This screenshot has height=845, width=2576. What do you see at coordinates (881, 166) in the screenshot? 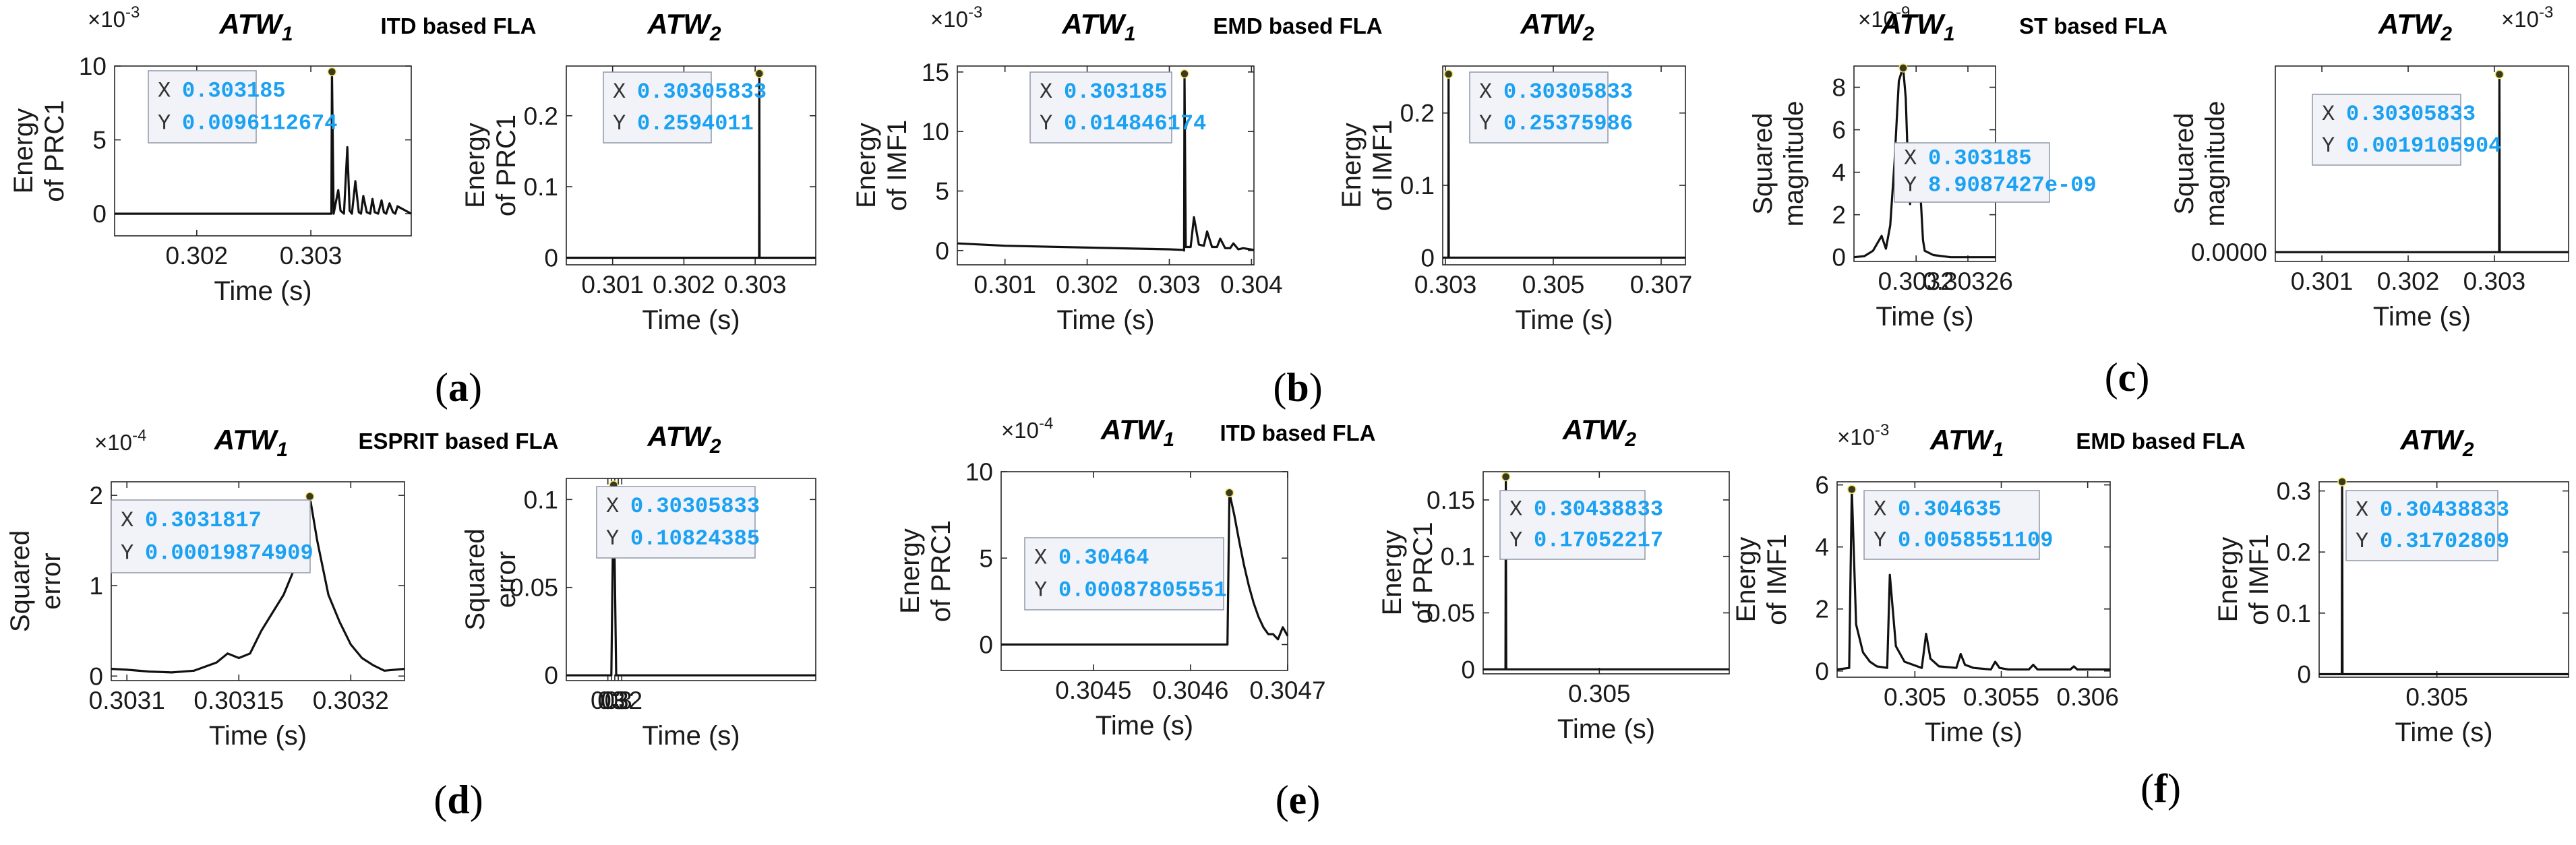
I see `y-axis-label: Energyof IMF1` at bounding box center [881, 166].